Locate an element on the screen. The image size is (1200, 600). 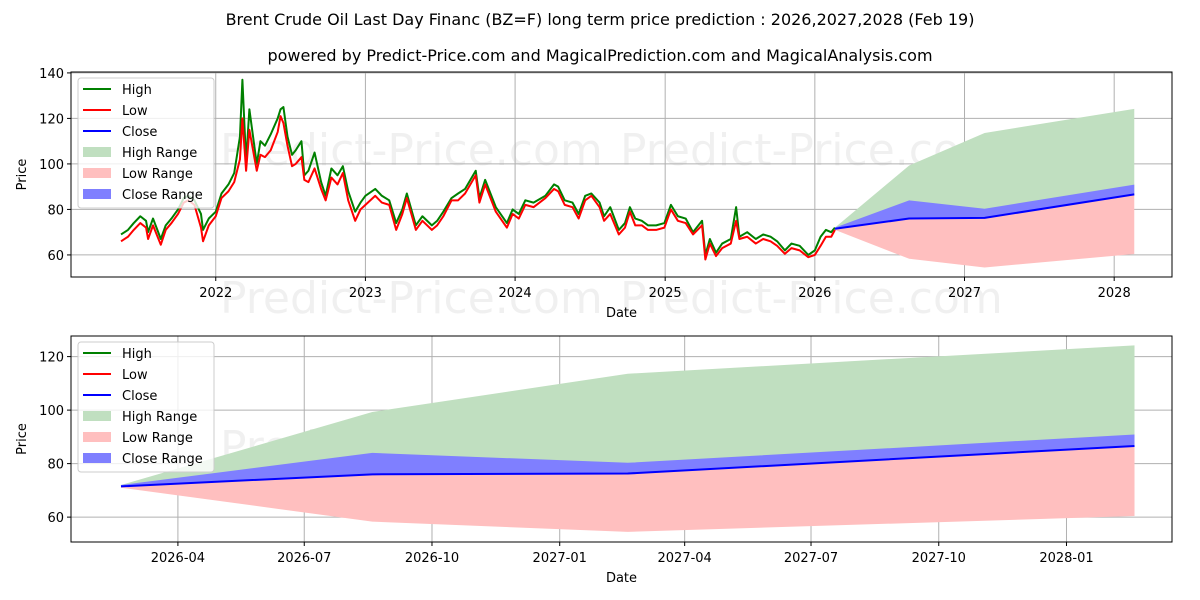
x-tick-label: 2027-10 is located at coordinates (939, 558).